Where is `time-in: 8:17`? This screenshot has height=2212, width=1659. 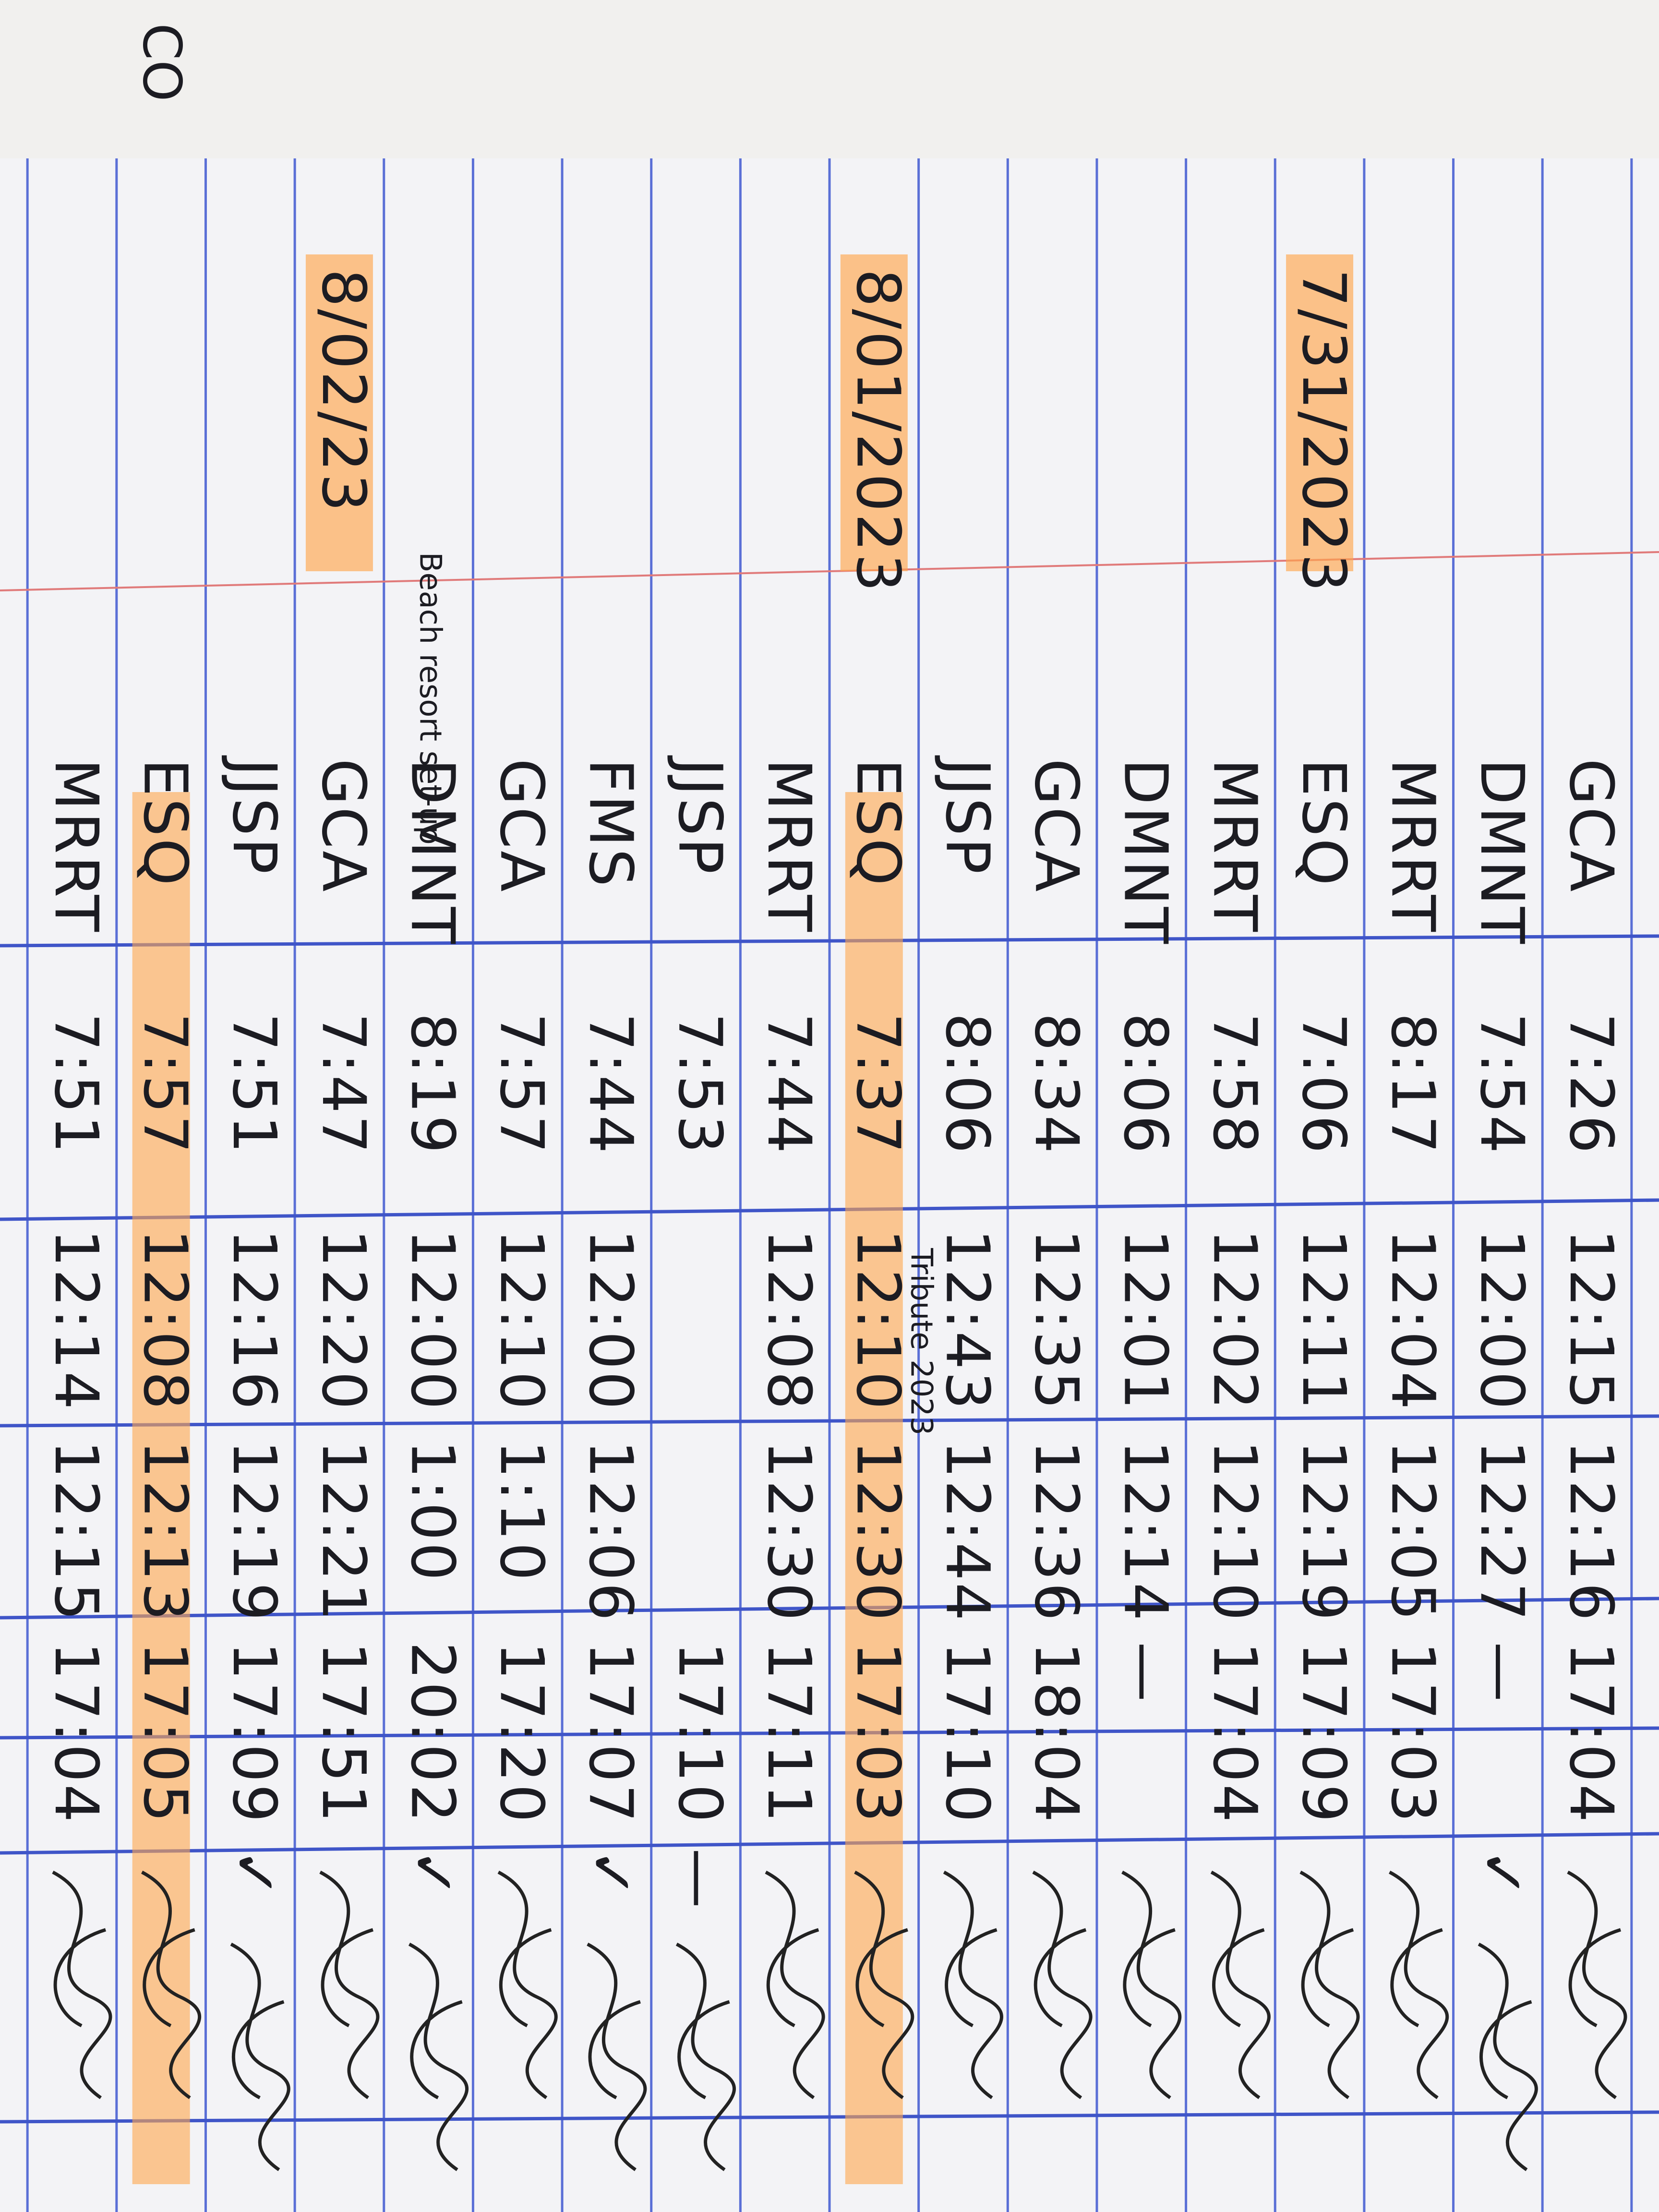
time-in: 8:17 is located at coordinates (1413, 1084).